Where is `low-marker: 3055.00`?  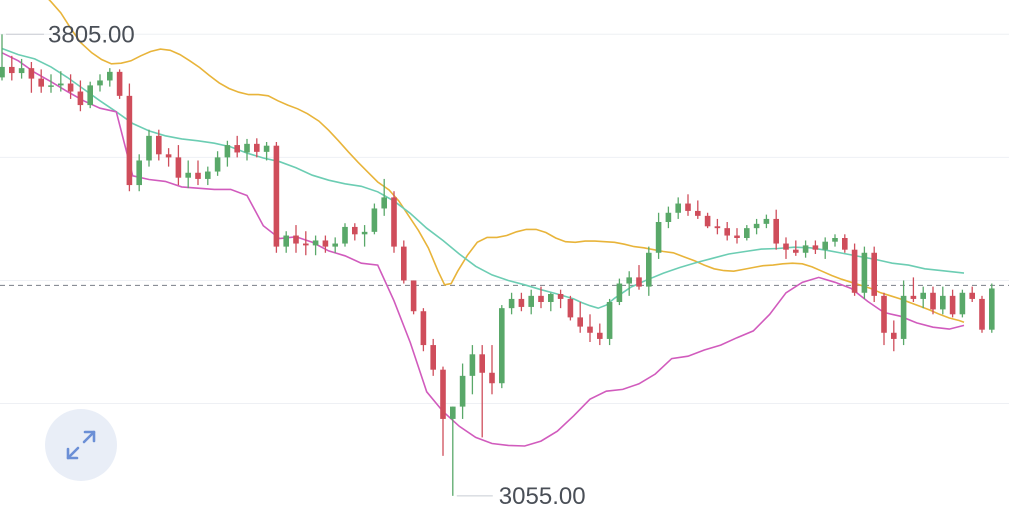 low-marker: 3055.00 is located at coordinates (521, 496).